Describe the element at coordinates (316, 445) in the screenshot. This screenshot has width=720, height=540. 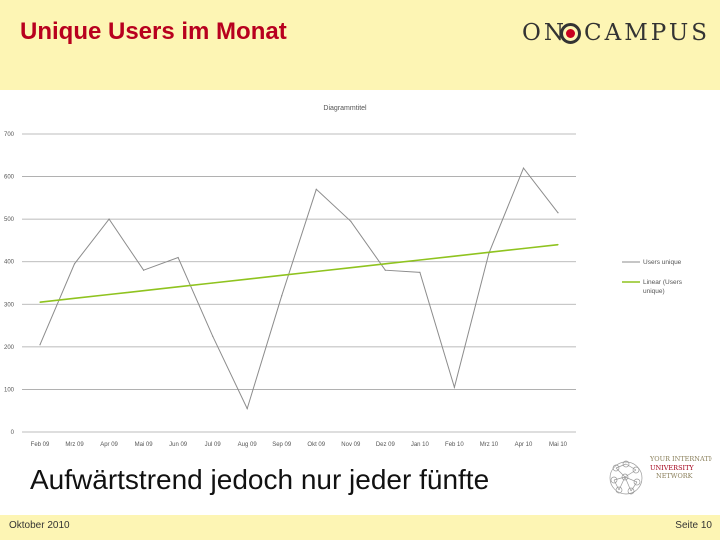
I see `x-tick-label: Okt 09` at that location.